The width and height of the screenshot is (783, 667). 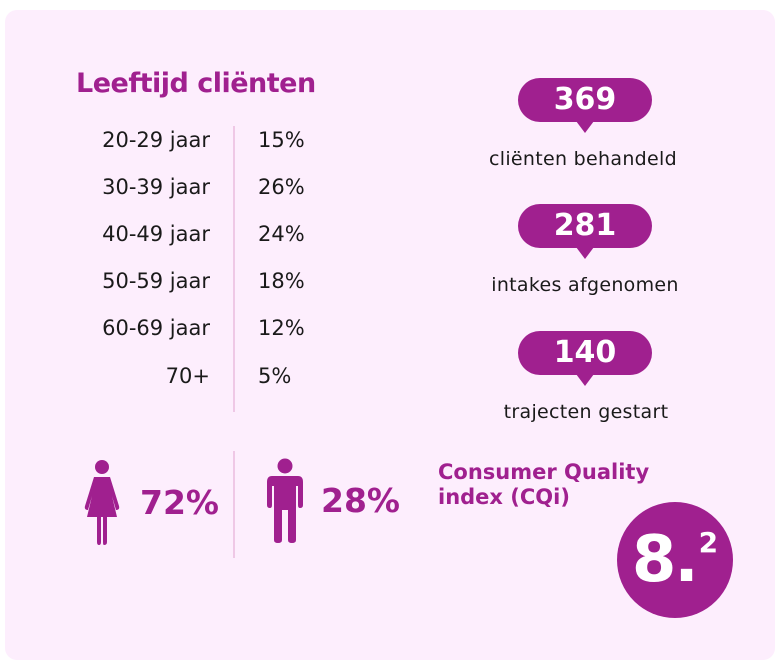 I want to click on male-pct: 28%, so click(x=360, y=500).